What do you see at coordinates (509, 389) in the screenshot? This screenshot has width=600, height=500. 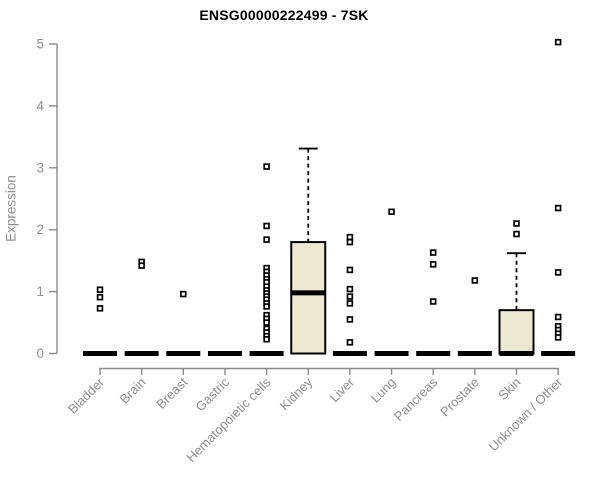 I see `x-tick-label-skin: Skin` at bounding box center [509, 389].